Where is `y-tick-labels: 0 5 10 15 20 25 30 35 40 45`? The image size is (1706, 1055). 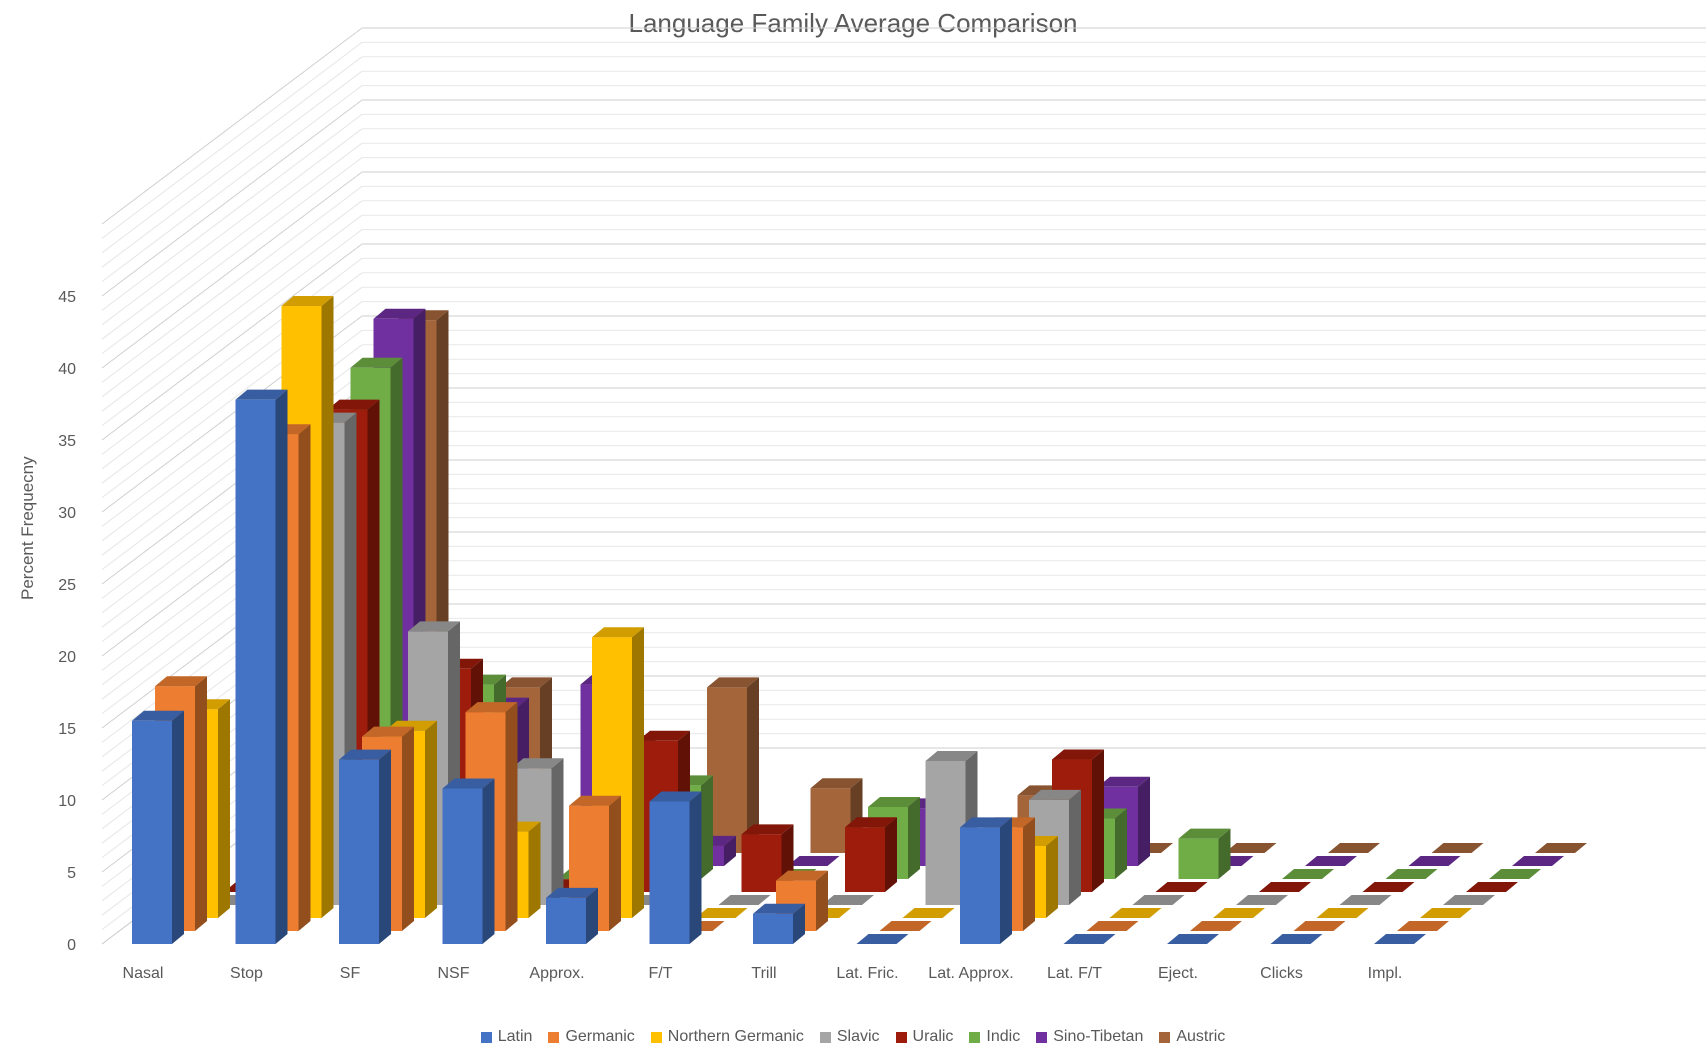
y-tick-labels: 0 5 10 15 20 25 30 35 40 45 is located at coordinates (67, 621).